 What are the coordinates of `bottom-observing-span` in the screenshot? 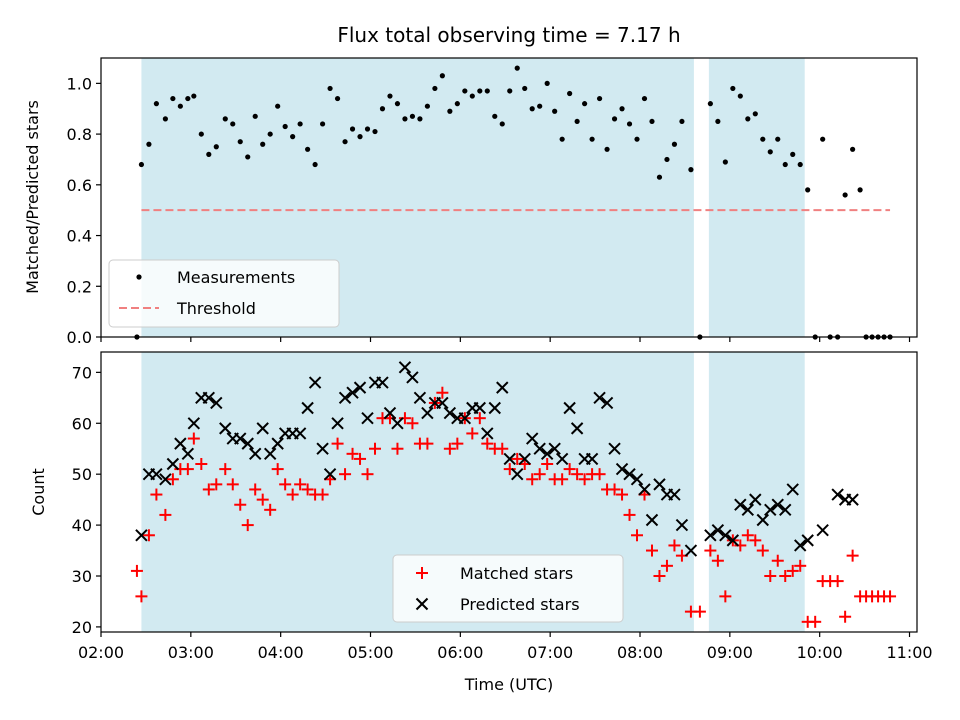 It's located at (756, 492).